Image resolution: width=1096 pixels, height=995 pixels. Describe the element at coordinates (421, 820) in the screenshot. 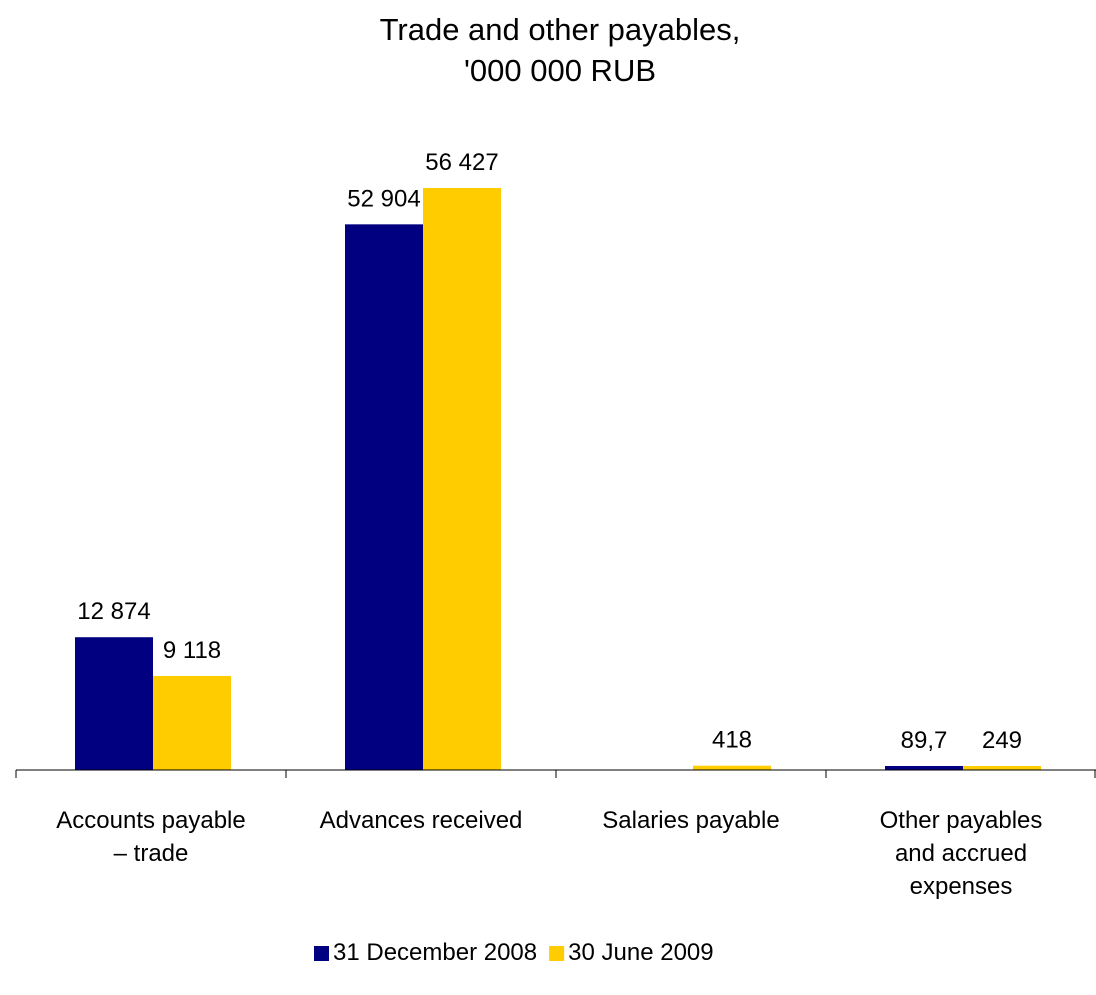

I see `category-label: Advances received` at that location.